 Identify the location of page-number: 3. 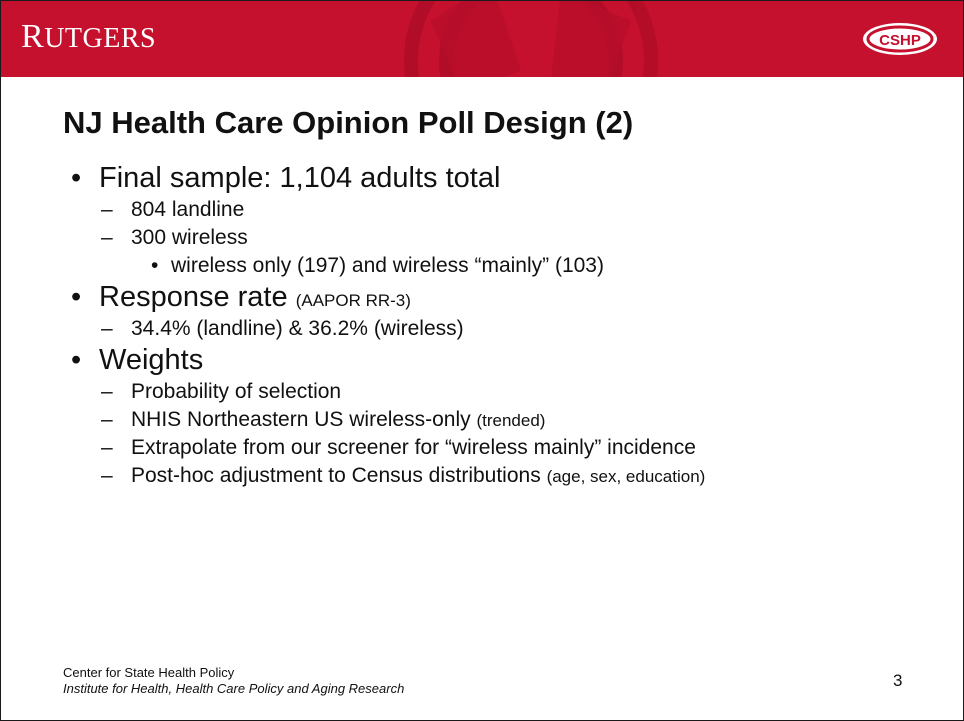
(898, 680).